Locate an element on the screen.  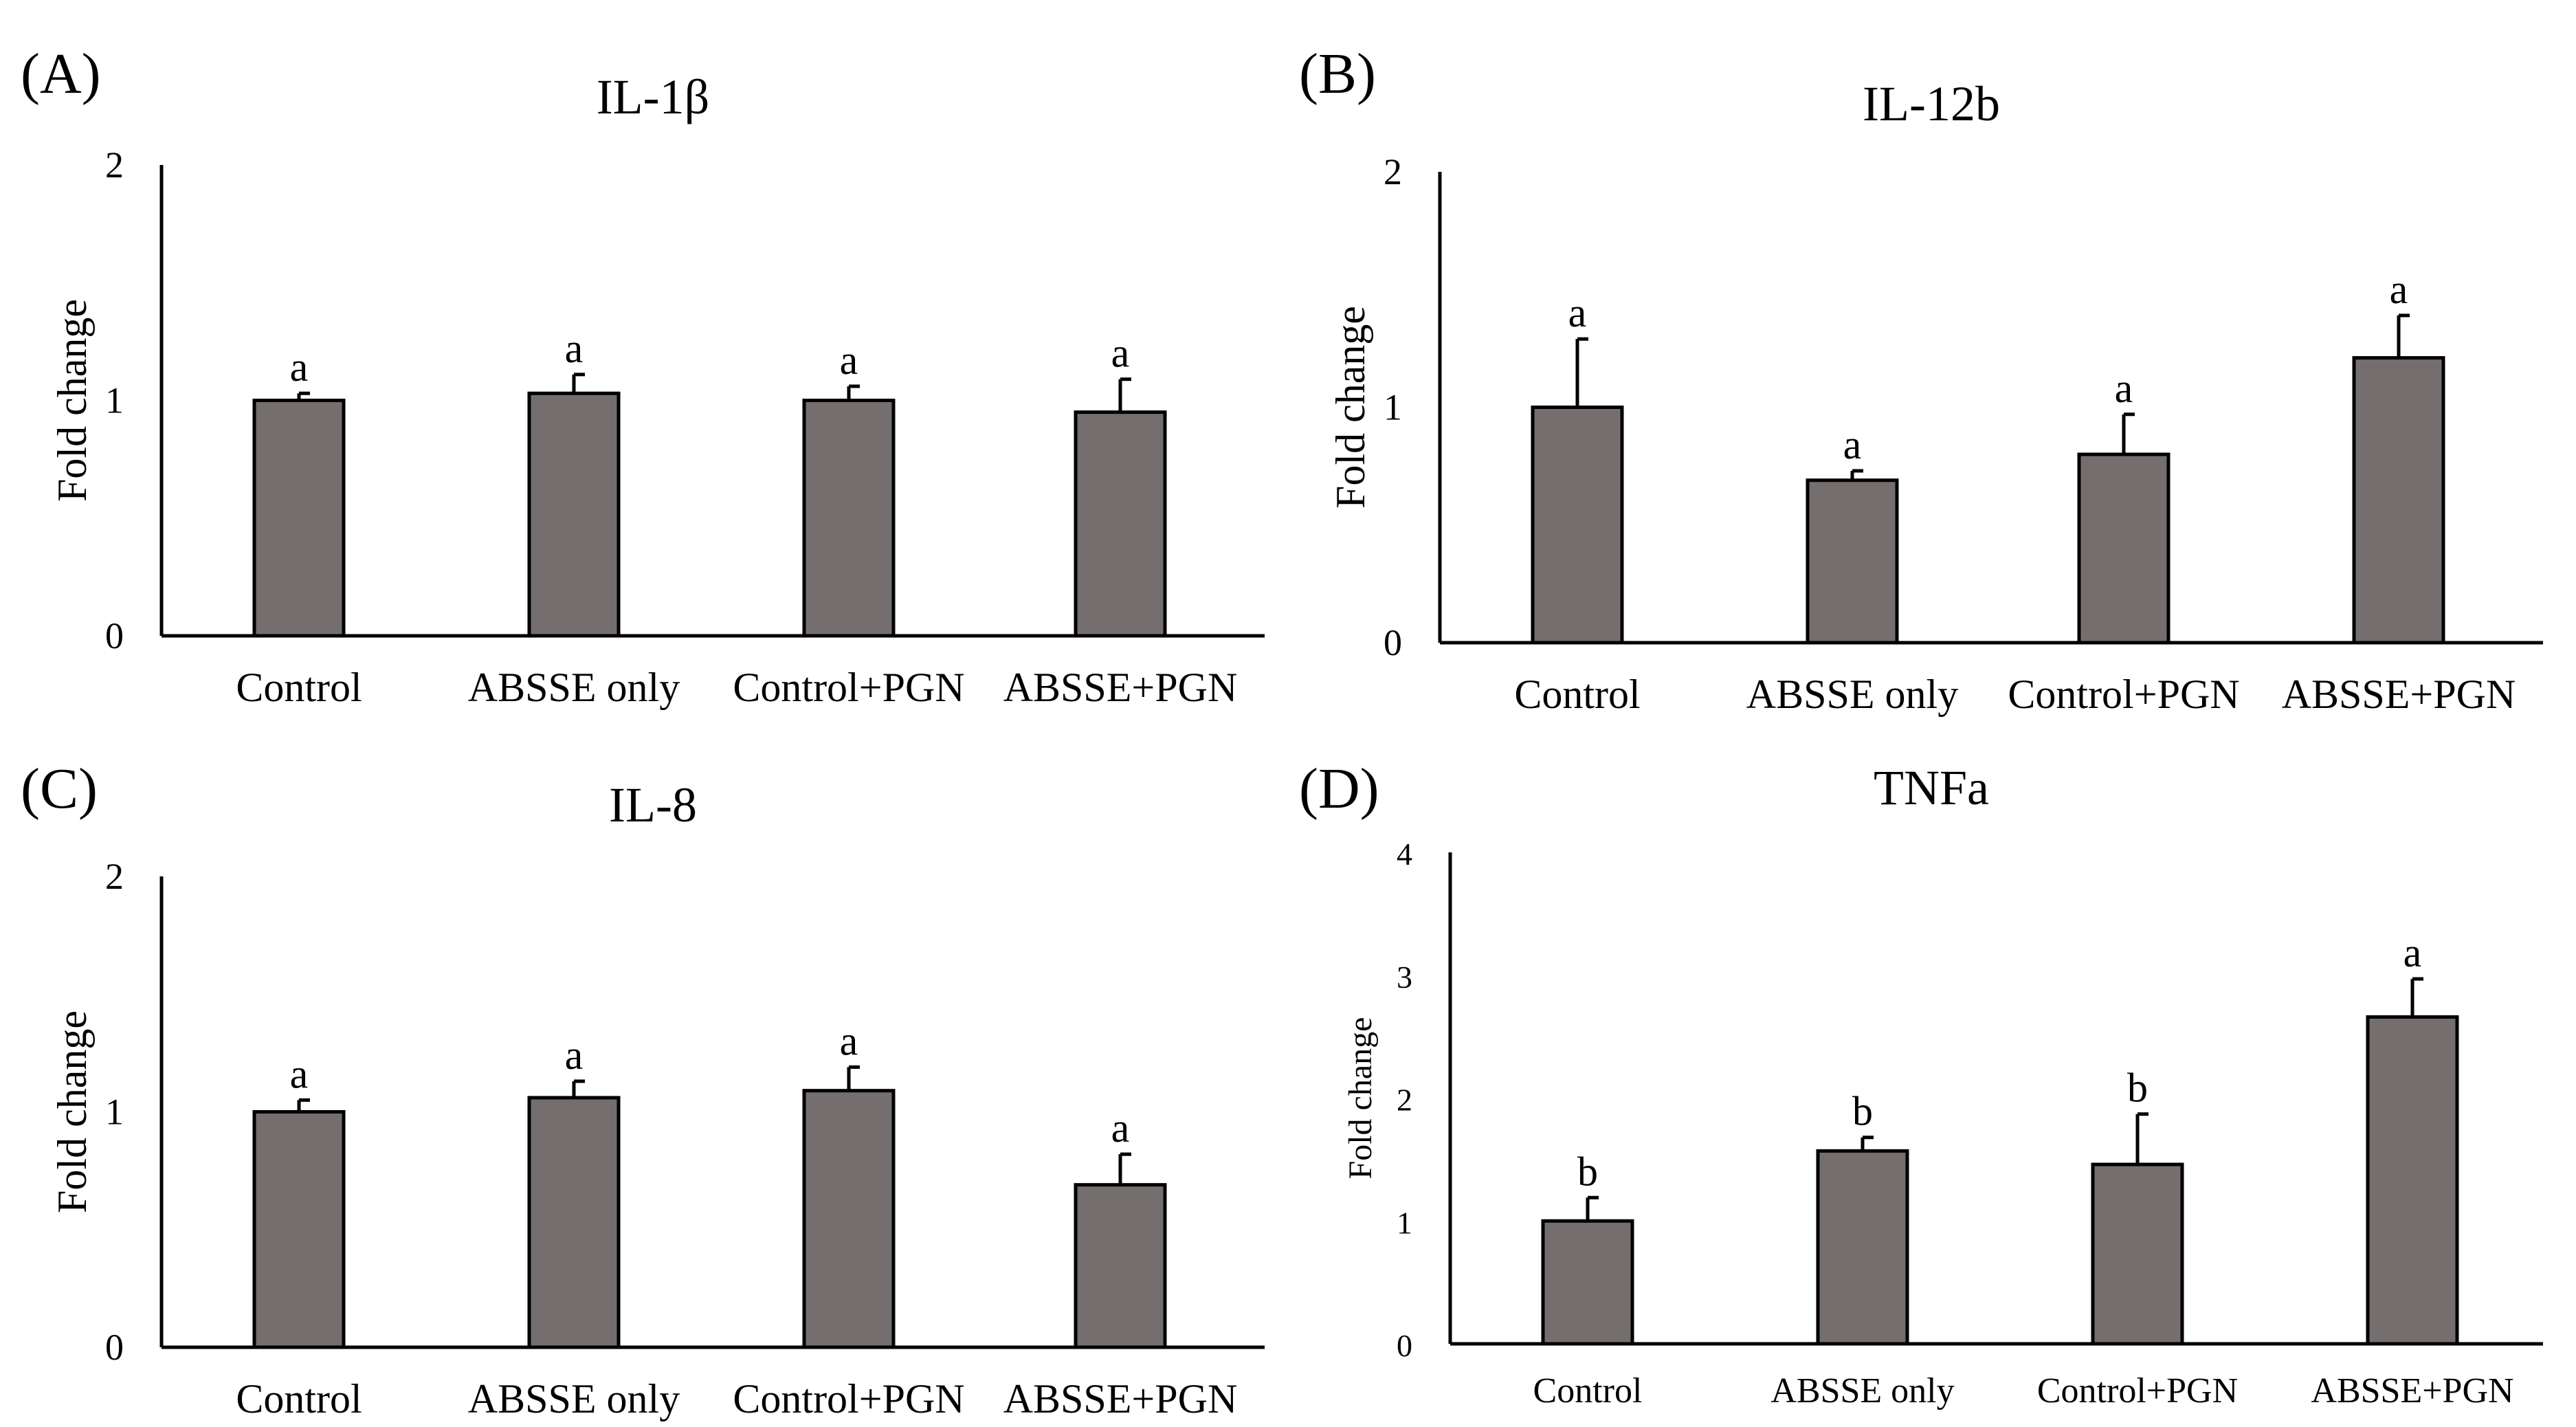
chart-title: IL-8 is located at coordinates (653, 804).